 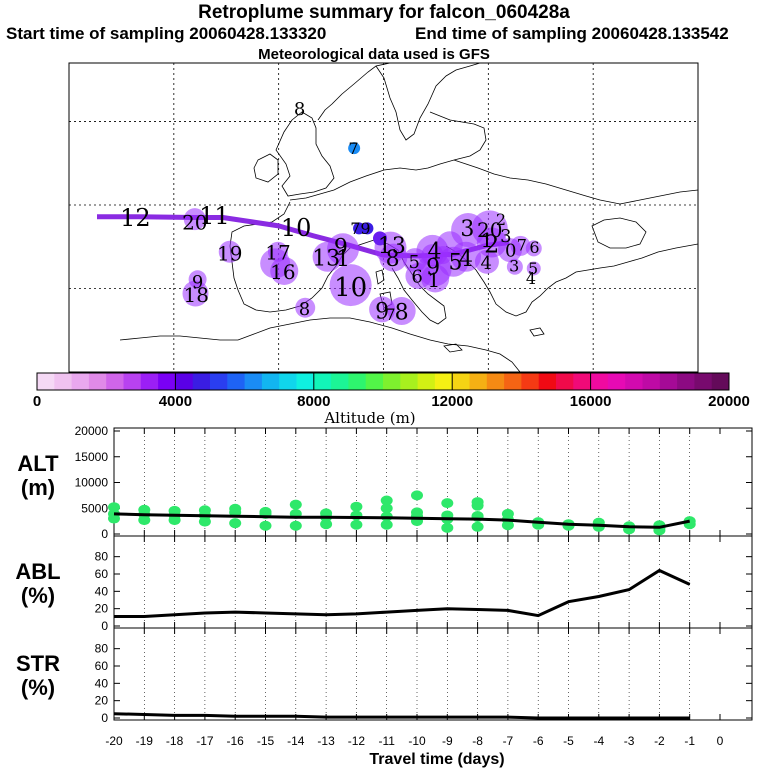 I want to click on chart-title: Retroplume summary for falcon_060428a, so click(x=384, y=12).